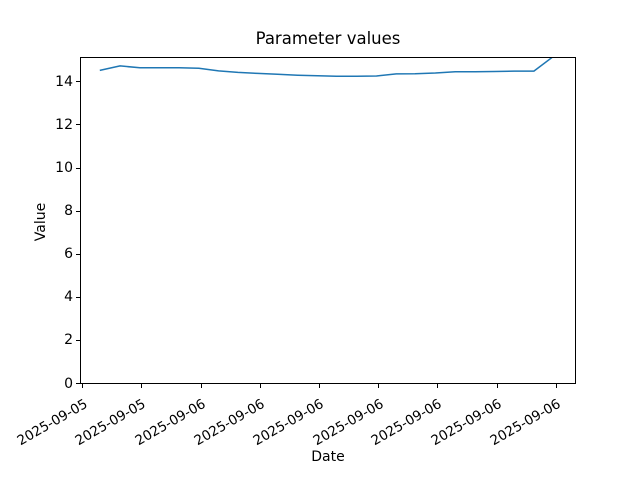 The image size is (640, 480). Describe the element at coordinates (68, 383) in the screenshot. I see `y-tick-label: 0` at that location.